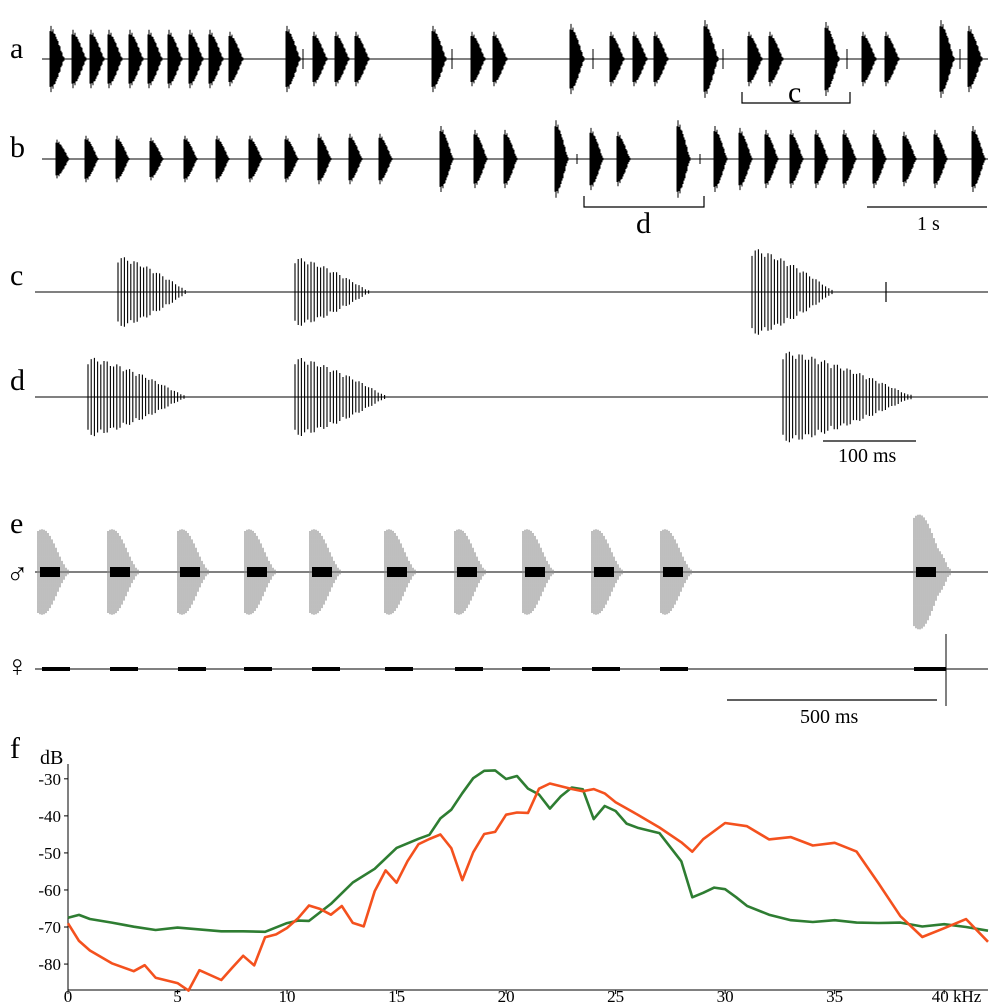 The width and height of the screenshot is (994, 1007). Describe the element at coordinates (511, 572) in the screenshot. I see `oscillogram-e-male` at that location.